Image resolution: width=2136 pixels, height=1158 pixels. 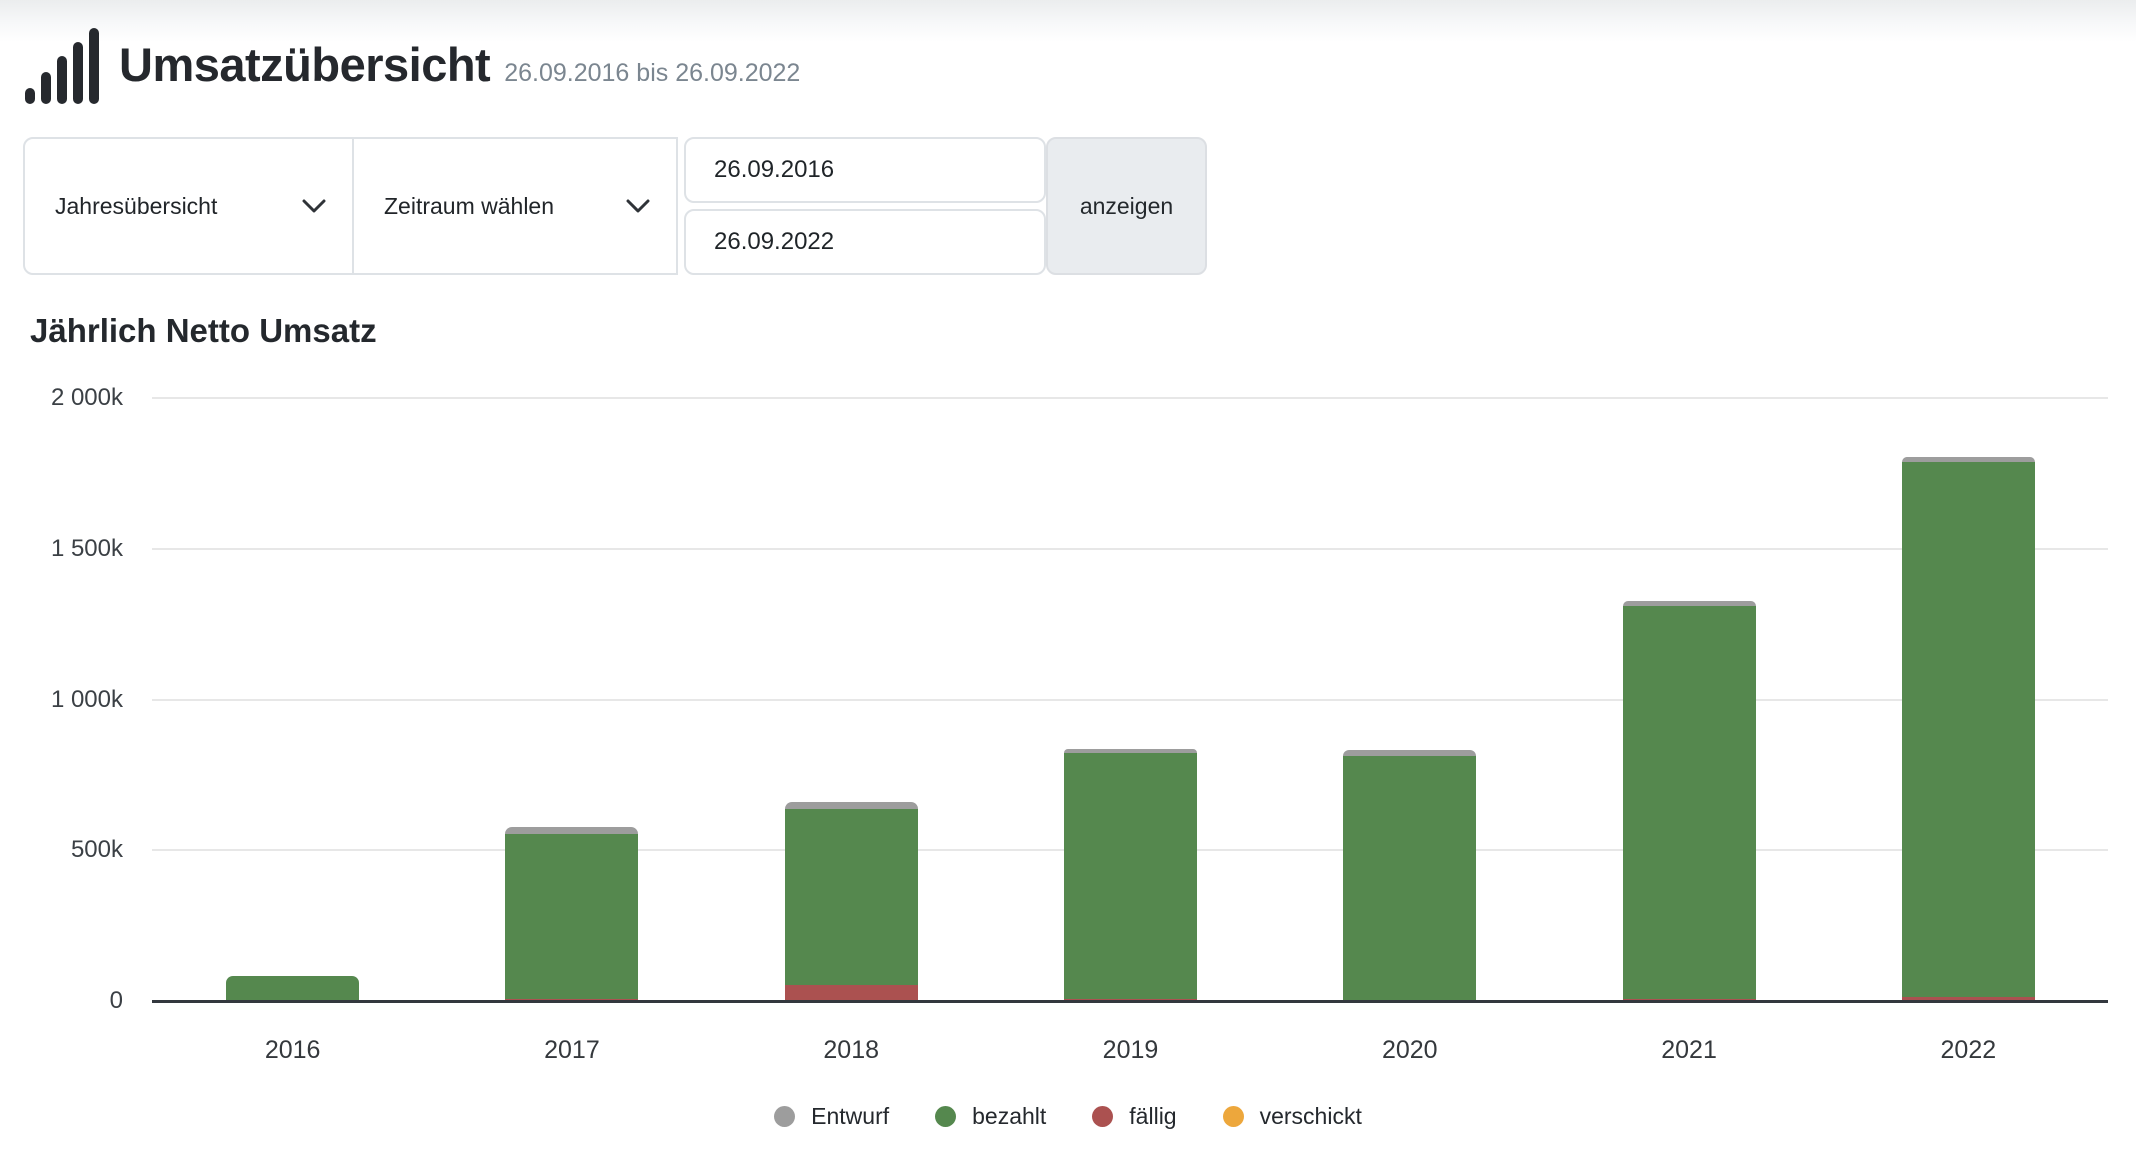 What do you see at coordinates (305, 64) in the screenshot?
I see `page-title: Umsatzübersicht` at bounding box center [305, 64].